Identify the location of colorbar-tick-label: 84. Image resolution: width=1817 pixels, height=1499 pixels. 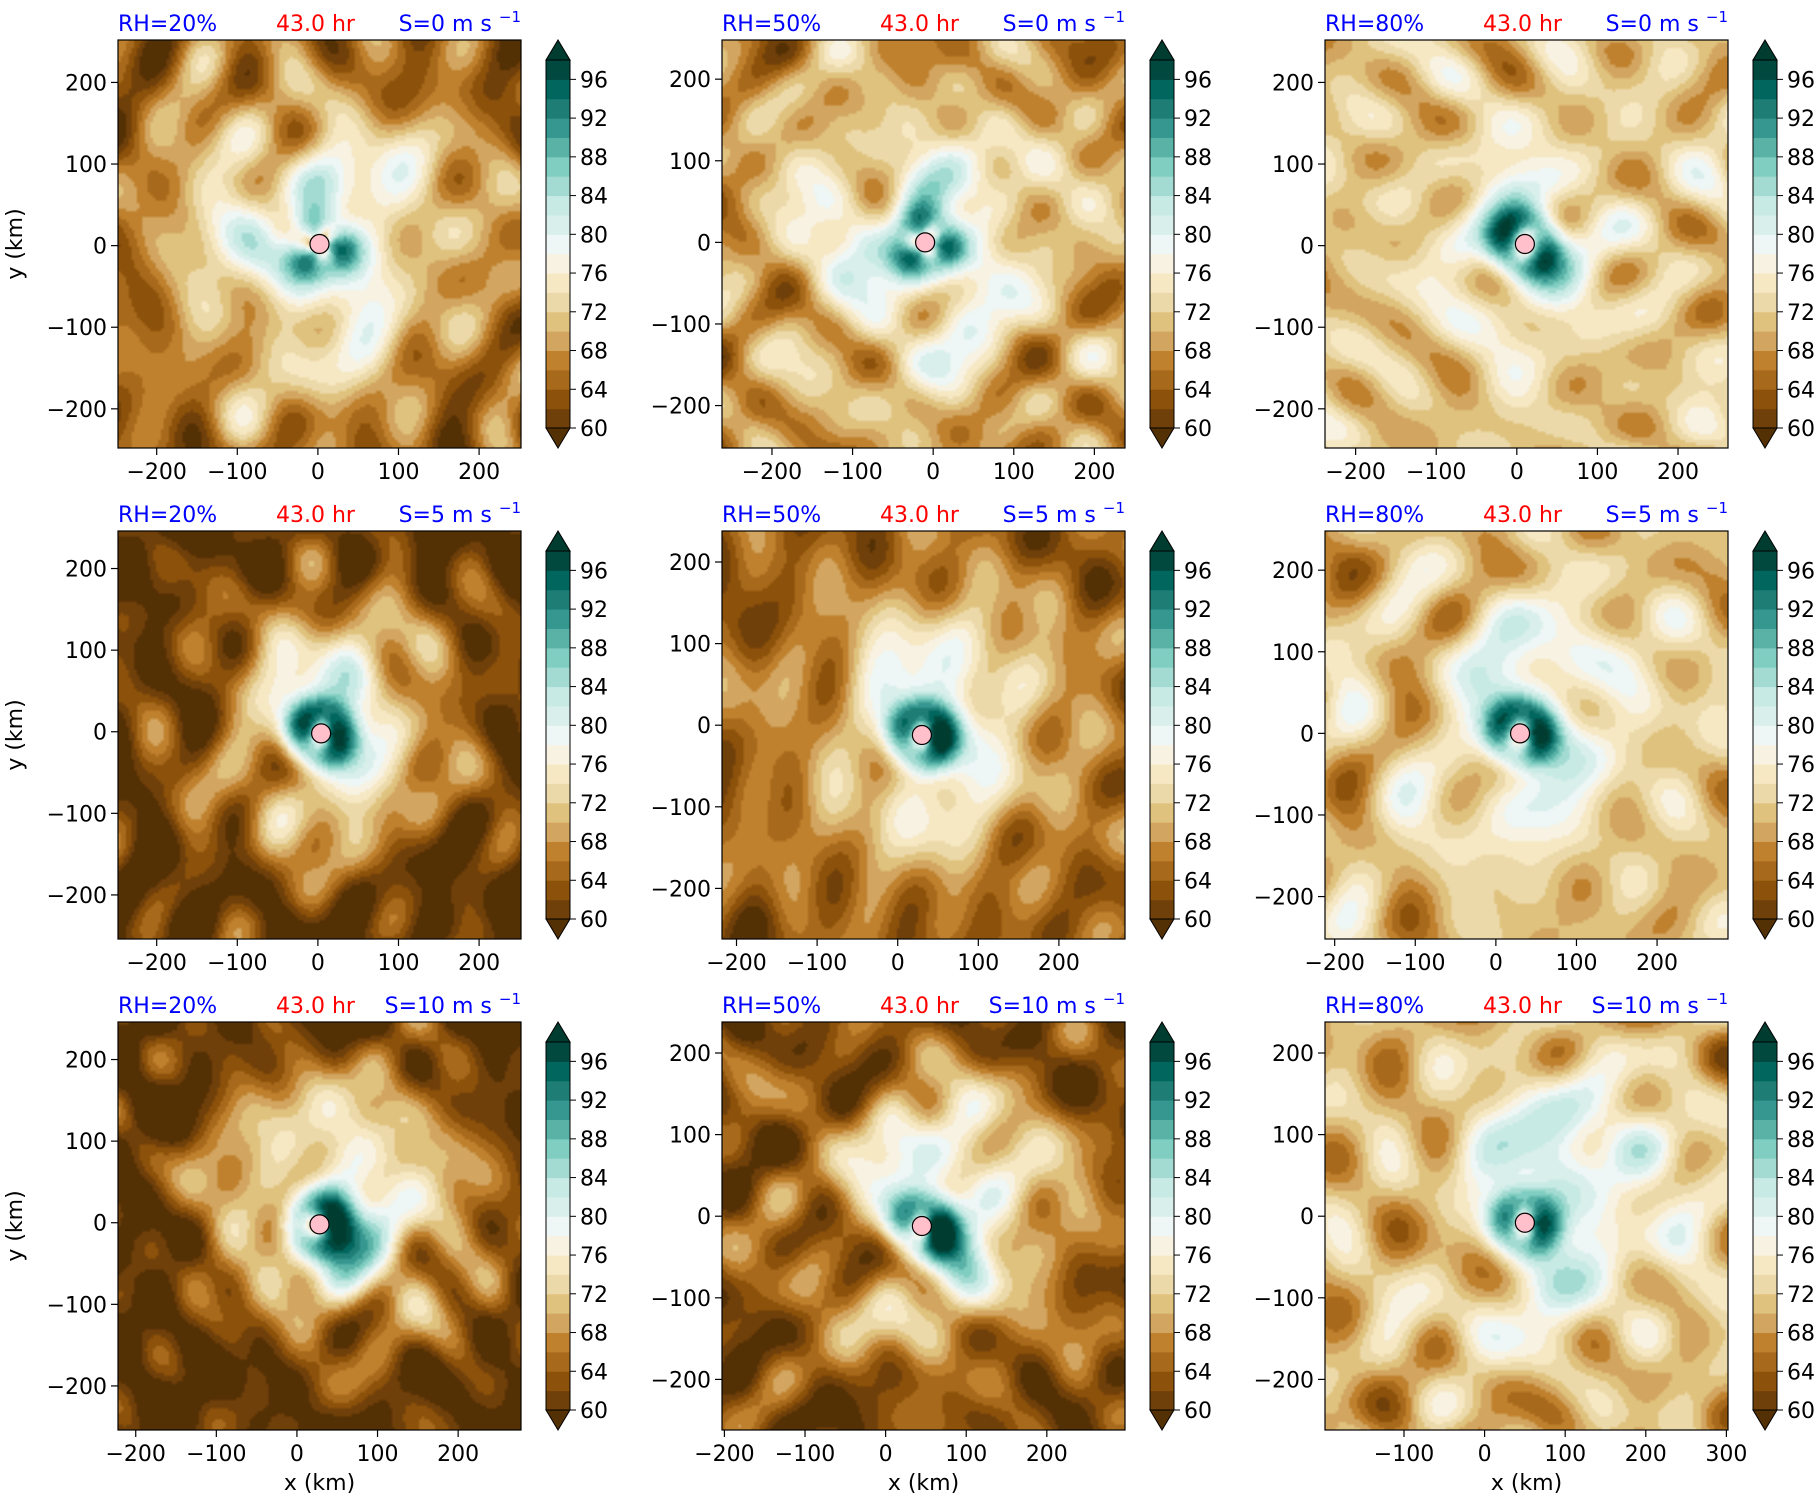
(1198, 688).